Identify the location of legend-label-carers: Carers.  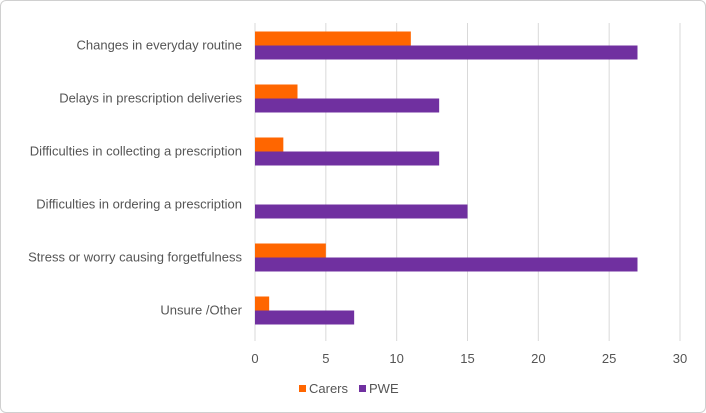
(329, 388).